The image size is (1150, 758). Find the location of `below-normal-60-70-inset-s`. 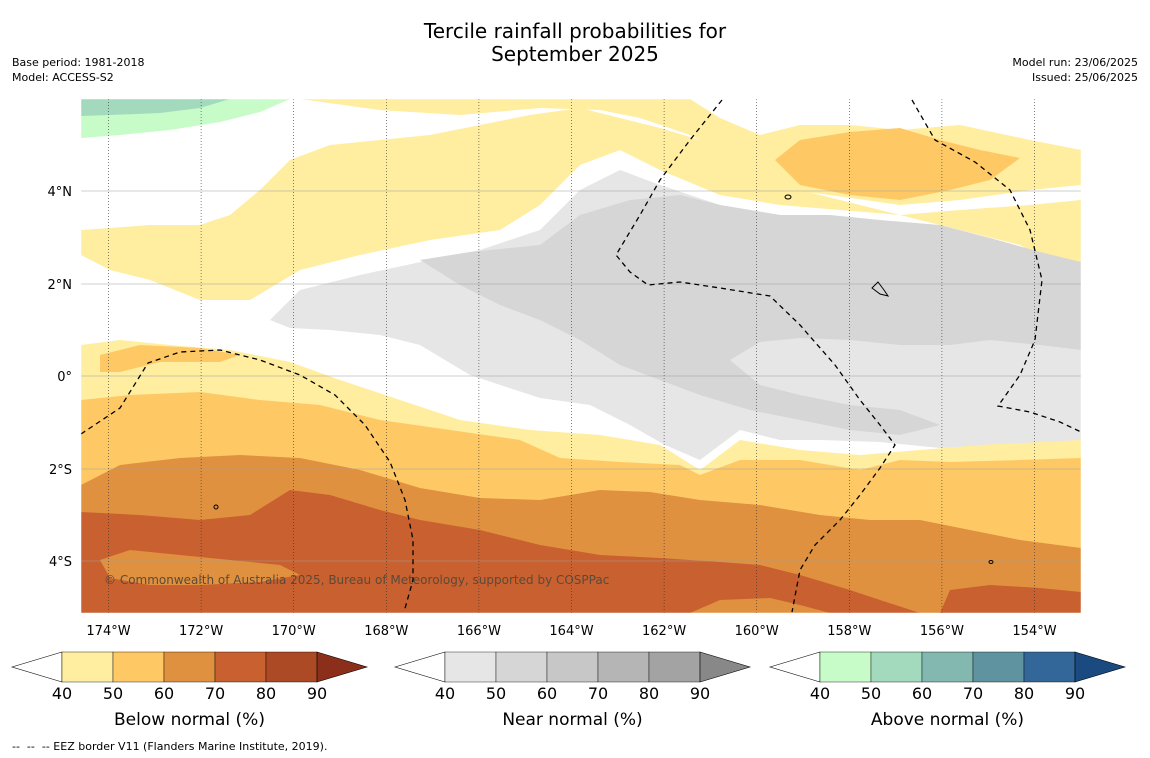

below-normal-60-70-inset-s is located at coordinates (760, 605).